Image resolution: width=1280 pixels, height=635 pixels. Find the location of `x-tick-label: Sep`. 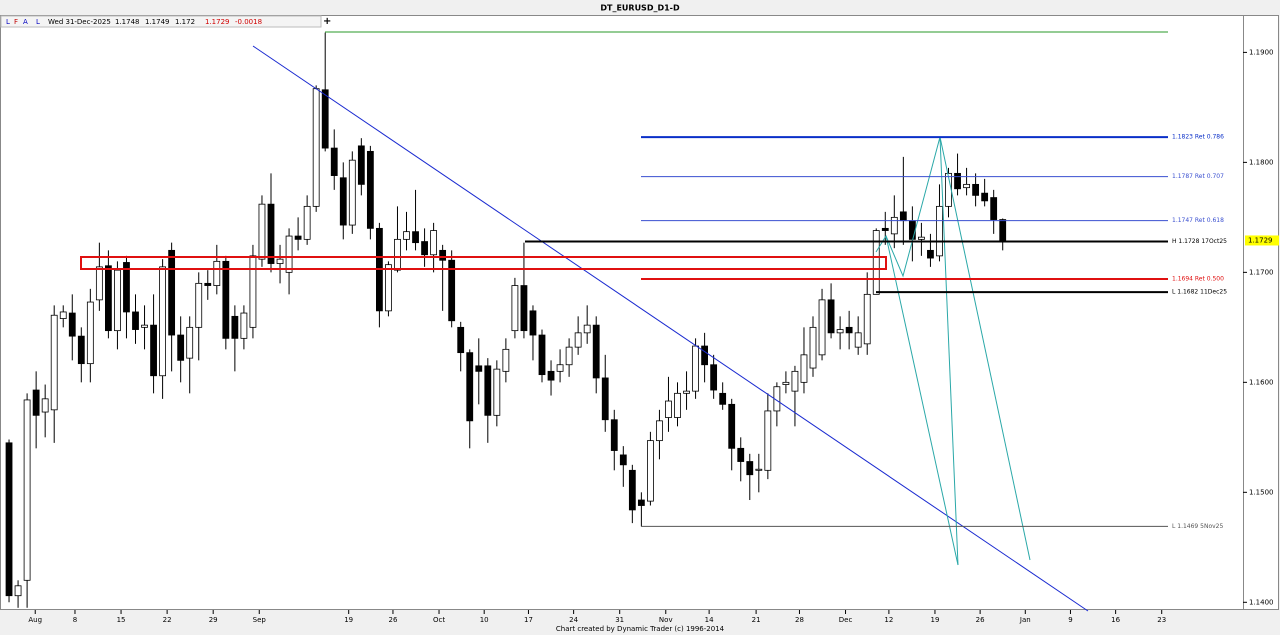

x-tick-label: Sep is located at coordinates (260, 620).